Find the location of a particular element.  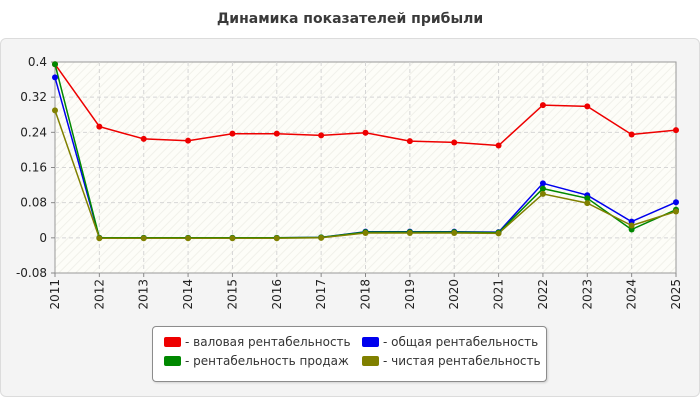

legend-label: - чистая рентабельность is located at coordinates (462, 361).